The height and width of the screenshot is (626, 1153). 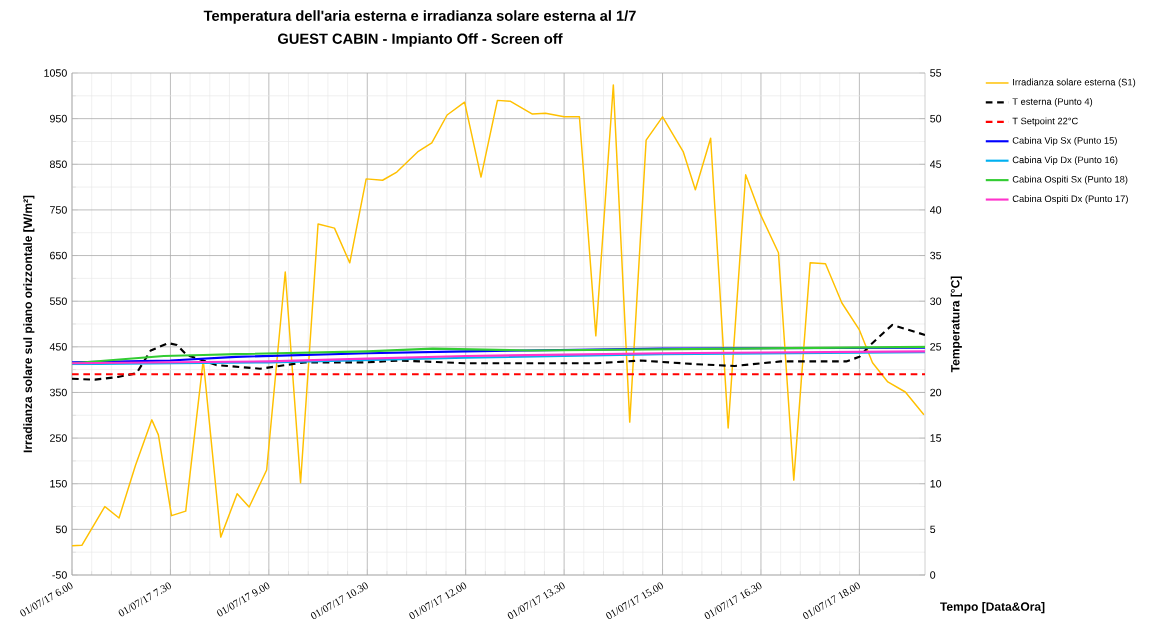 What do you see at coordinates (58, 210) in the screenshot?
I see `y-tick-label: 750` at bounding box center [58, 210].